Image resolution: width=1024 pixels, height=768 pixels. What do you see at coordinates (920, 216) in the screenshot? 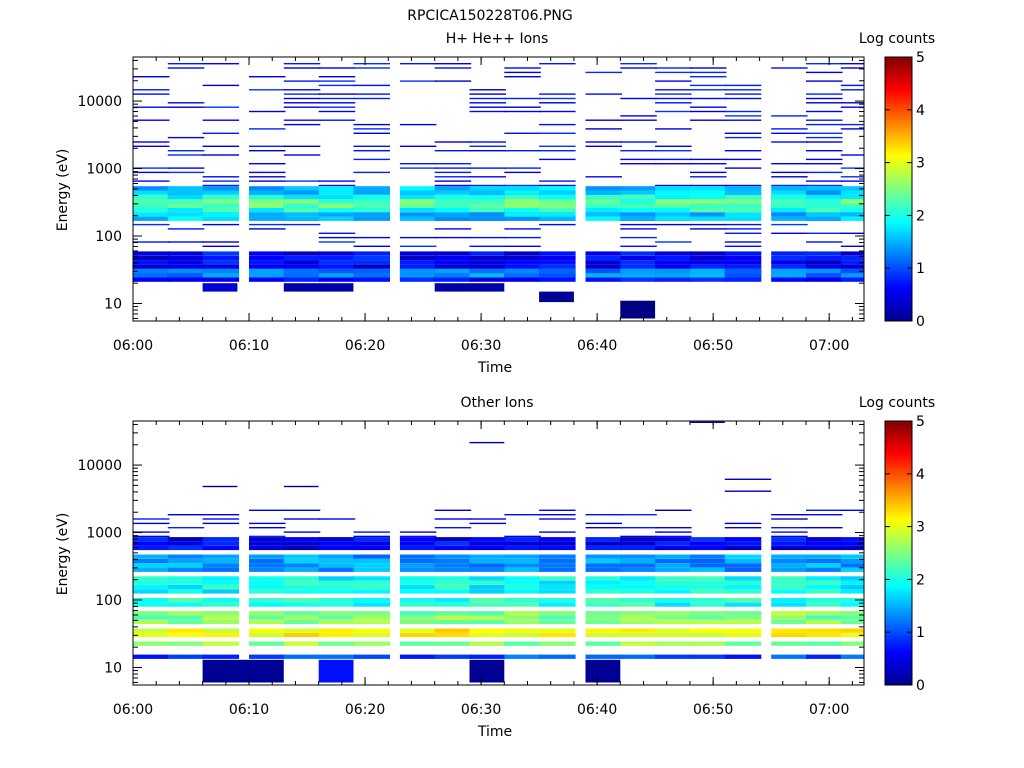
I see `colorbar-tick-label: 2` at bounding box center [920, 216].